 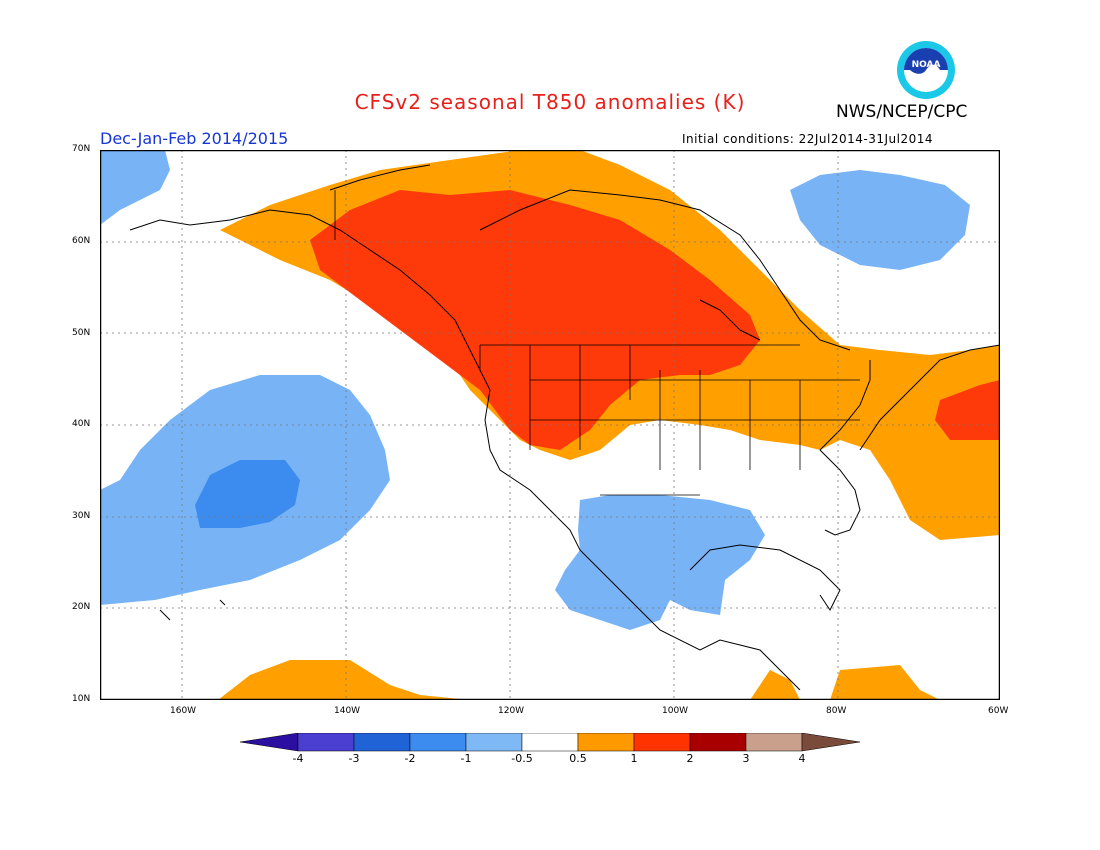 I want to click on cool-core-pacific, so click(x=247, y=494).